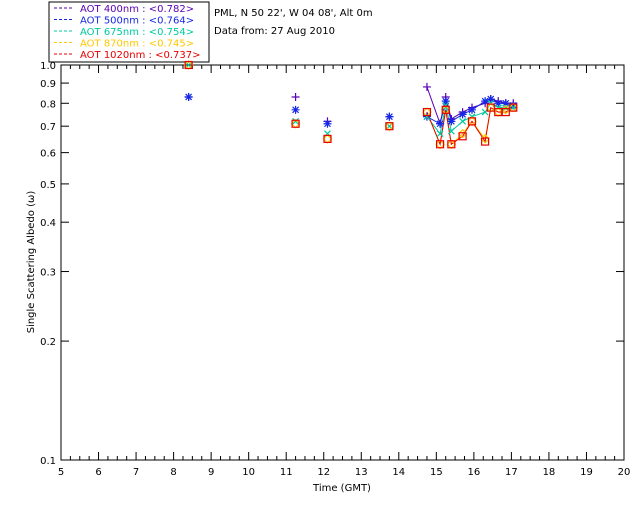 The image size is (640, 512). I want to click on legend-box, so click(129, 32).